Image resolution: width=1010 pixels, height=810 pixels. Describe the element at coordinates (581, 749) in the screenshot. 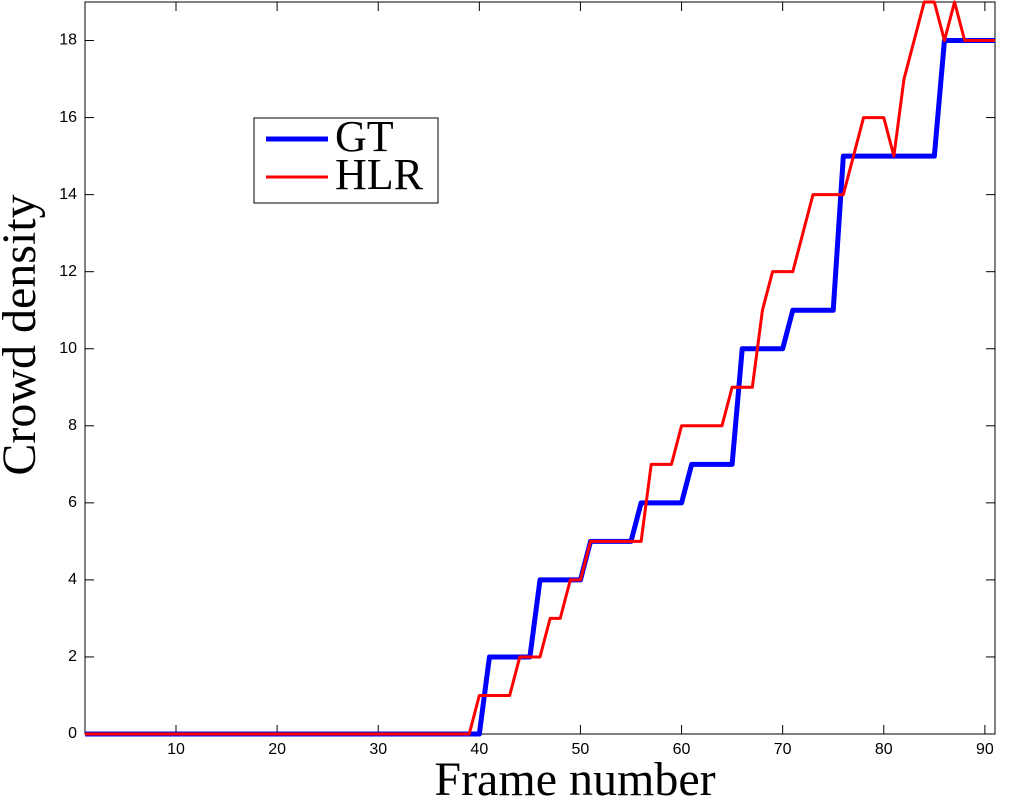

I see `x-tick-label: 50` at that location.